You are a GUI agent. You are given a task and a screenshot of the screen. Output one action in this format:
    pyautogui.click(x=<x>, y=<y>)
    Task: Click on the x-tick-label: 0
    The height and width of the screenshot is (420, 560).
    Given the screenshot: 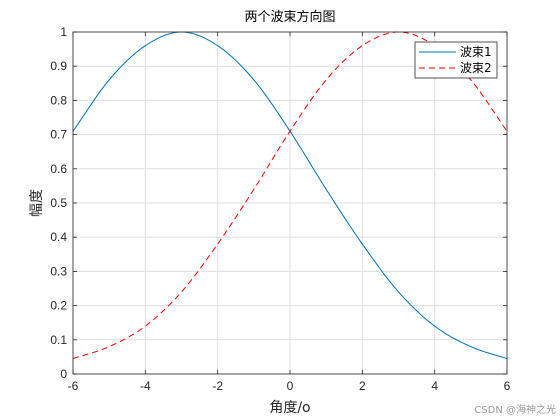 What is the action you would take?
    pyautogui.click(x=290, y=386)
    